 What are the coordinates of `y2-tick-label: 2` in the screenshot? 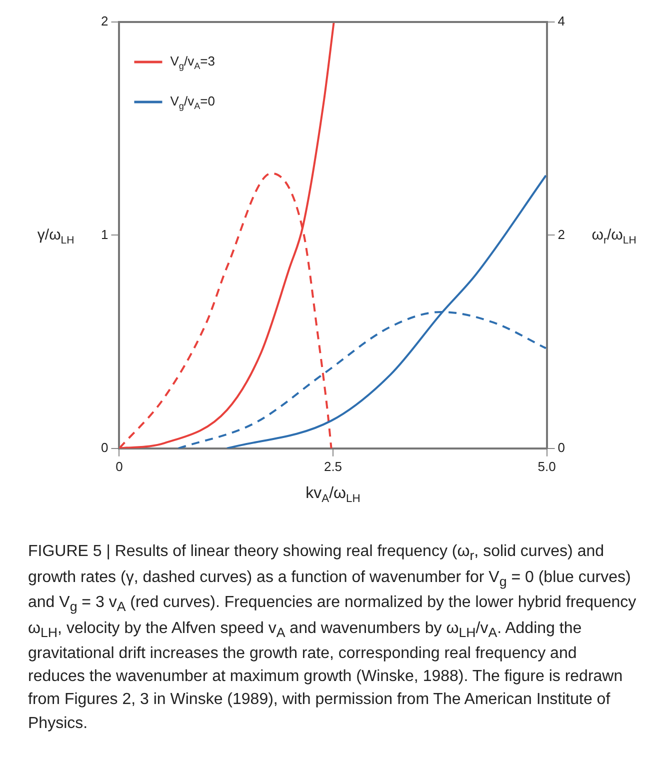 It's located at (562, 234).